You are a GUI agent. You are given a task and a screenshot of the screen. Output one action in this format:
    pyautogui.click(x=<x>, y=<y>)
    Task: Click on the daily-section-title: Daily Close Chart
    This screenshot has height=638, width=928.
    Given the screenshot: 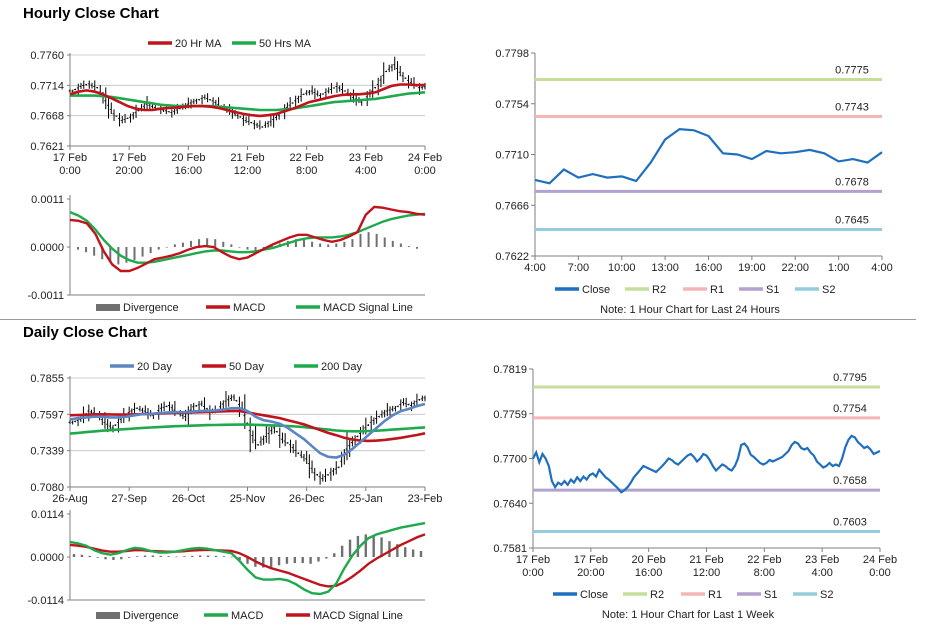 What is the action you would take?
    pyautogui.click(x=85, y=332)
    